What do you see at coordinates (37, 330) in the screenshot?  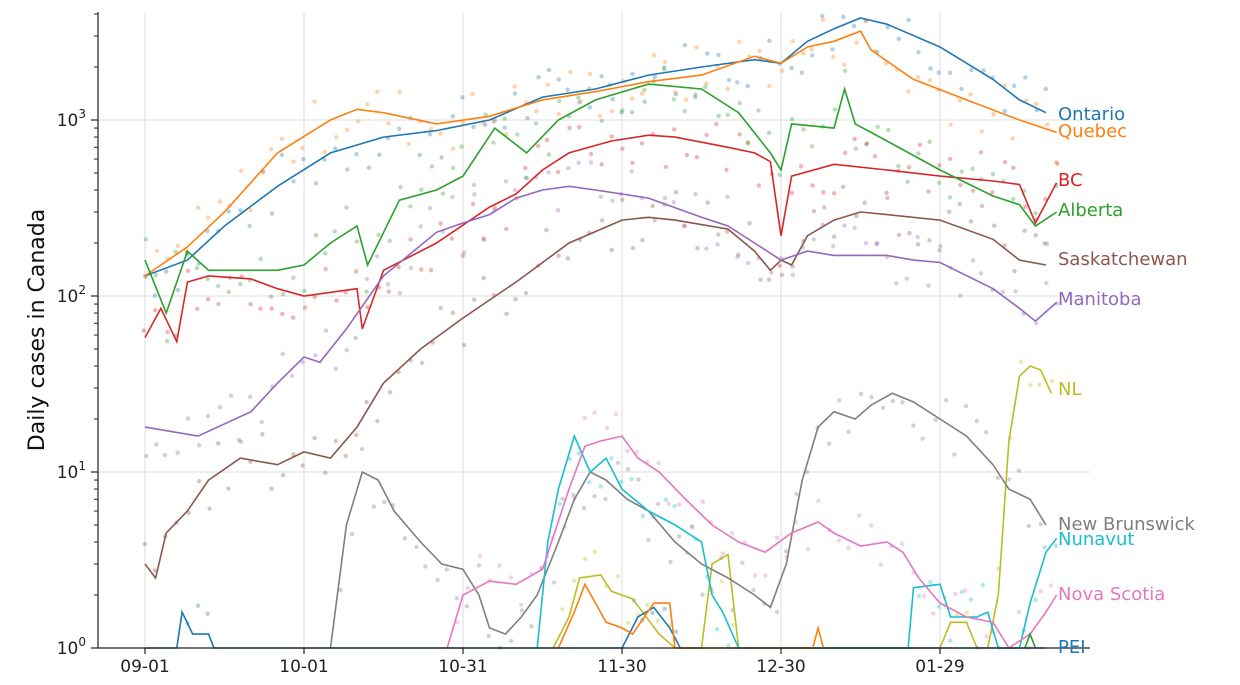 I see `y-axis-title: Daily cases in Canada` at bounding box center [37, 330].